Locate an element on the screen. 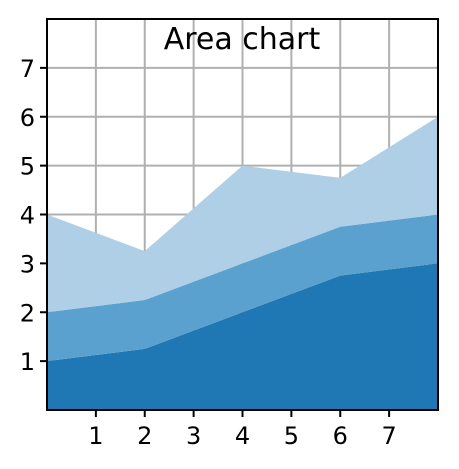 This screenshot has height=469, width=459. y-tick-label: 3 is located at coordinates (27, 264).